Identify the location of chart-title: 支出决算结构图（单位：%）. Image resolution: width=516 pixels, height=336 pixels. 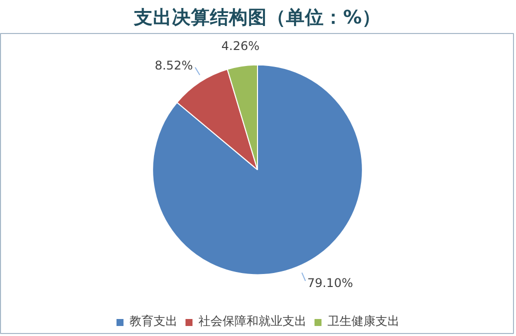
(257, 17).